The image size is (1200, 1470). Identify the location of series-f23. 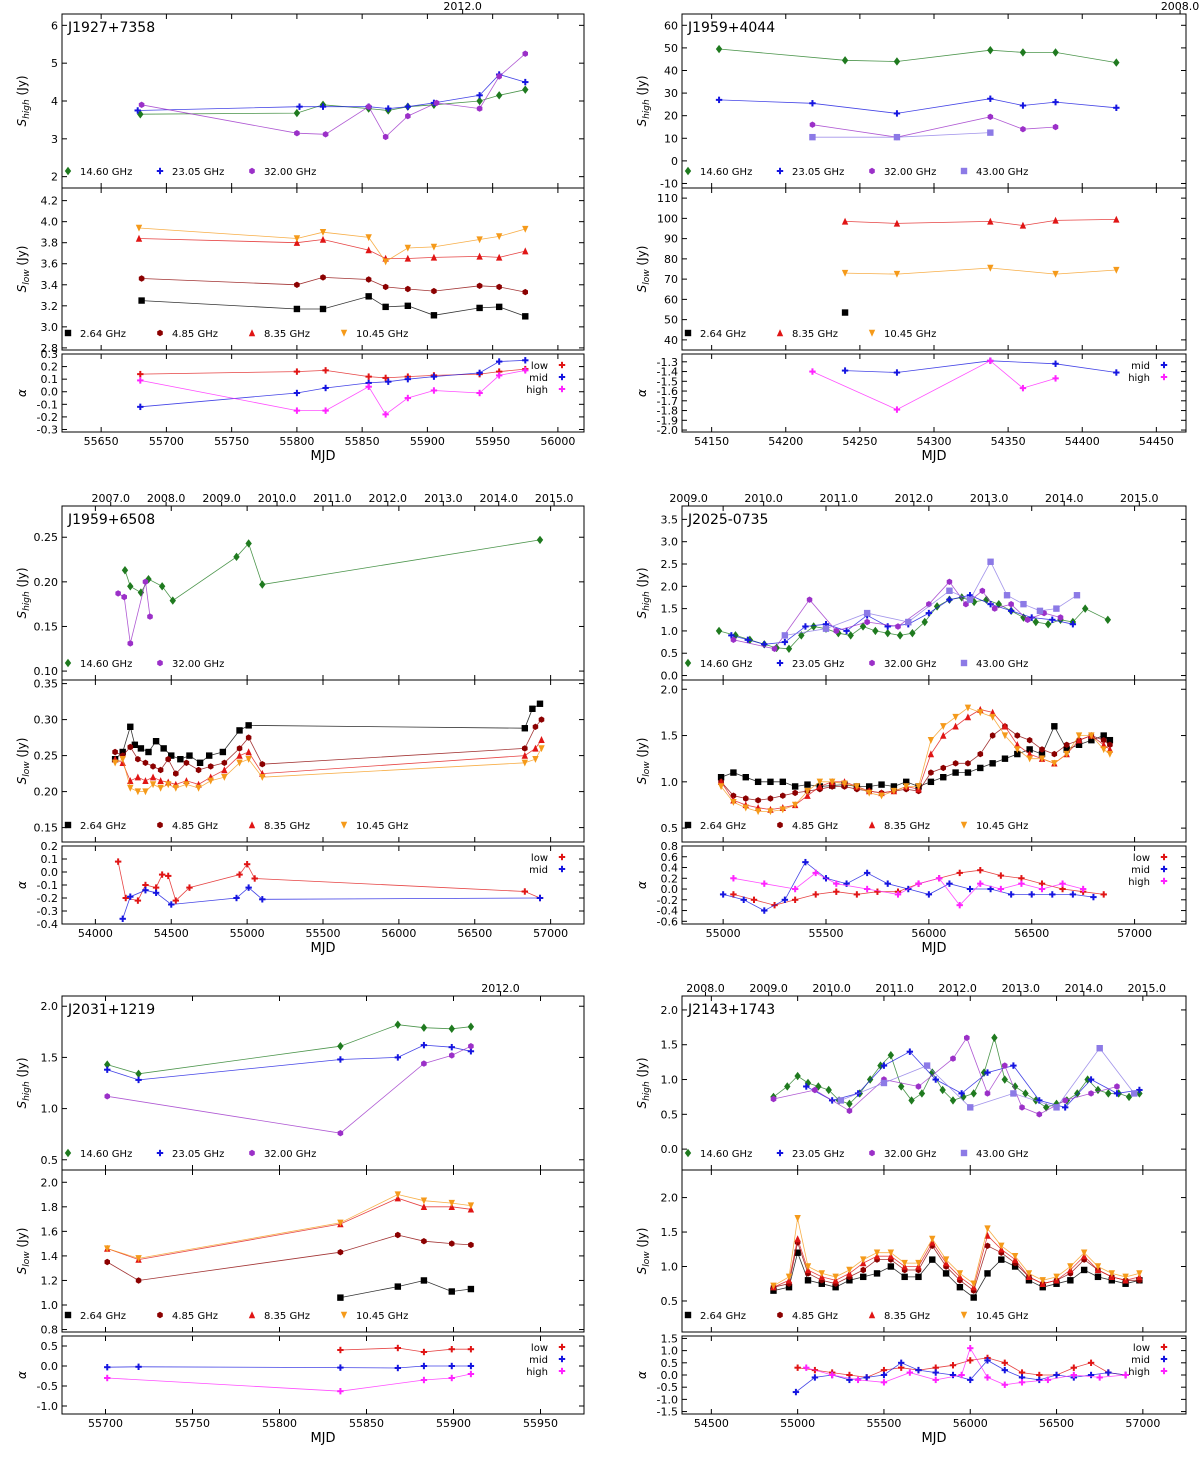
(973, 1079).